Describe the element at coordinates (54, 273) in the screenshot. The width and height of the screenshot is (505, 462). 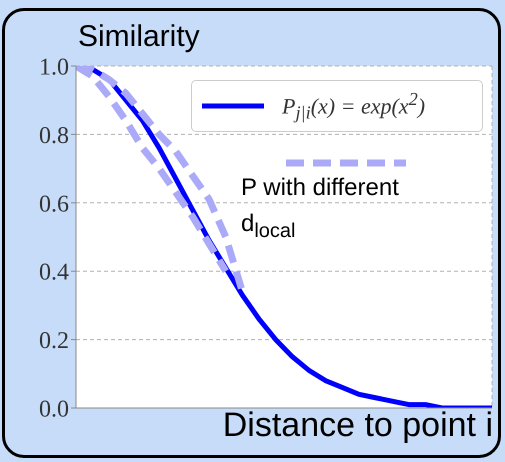
I see `y-tick-label: 0.4` at that location.